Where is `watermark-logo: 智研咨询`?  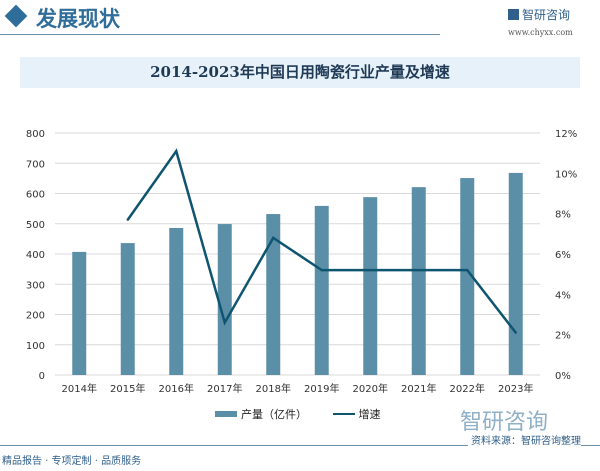 watermark-logo: 智研咨询 is located at coordinates (504, 422).